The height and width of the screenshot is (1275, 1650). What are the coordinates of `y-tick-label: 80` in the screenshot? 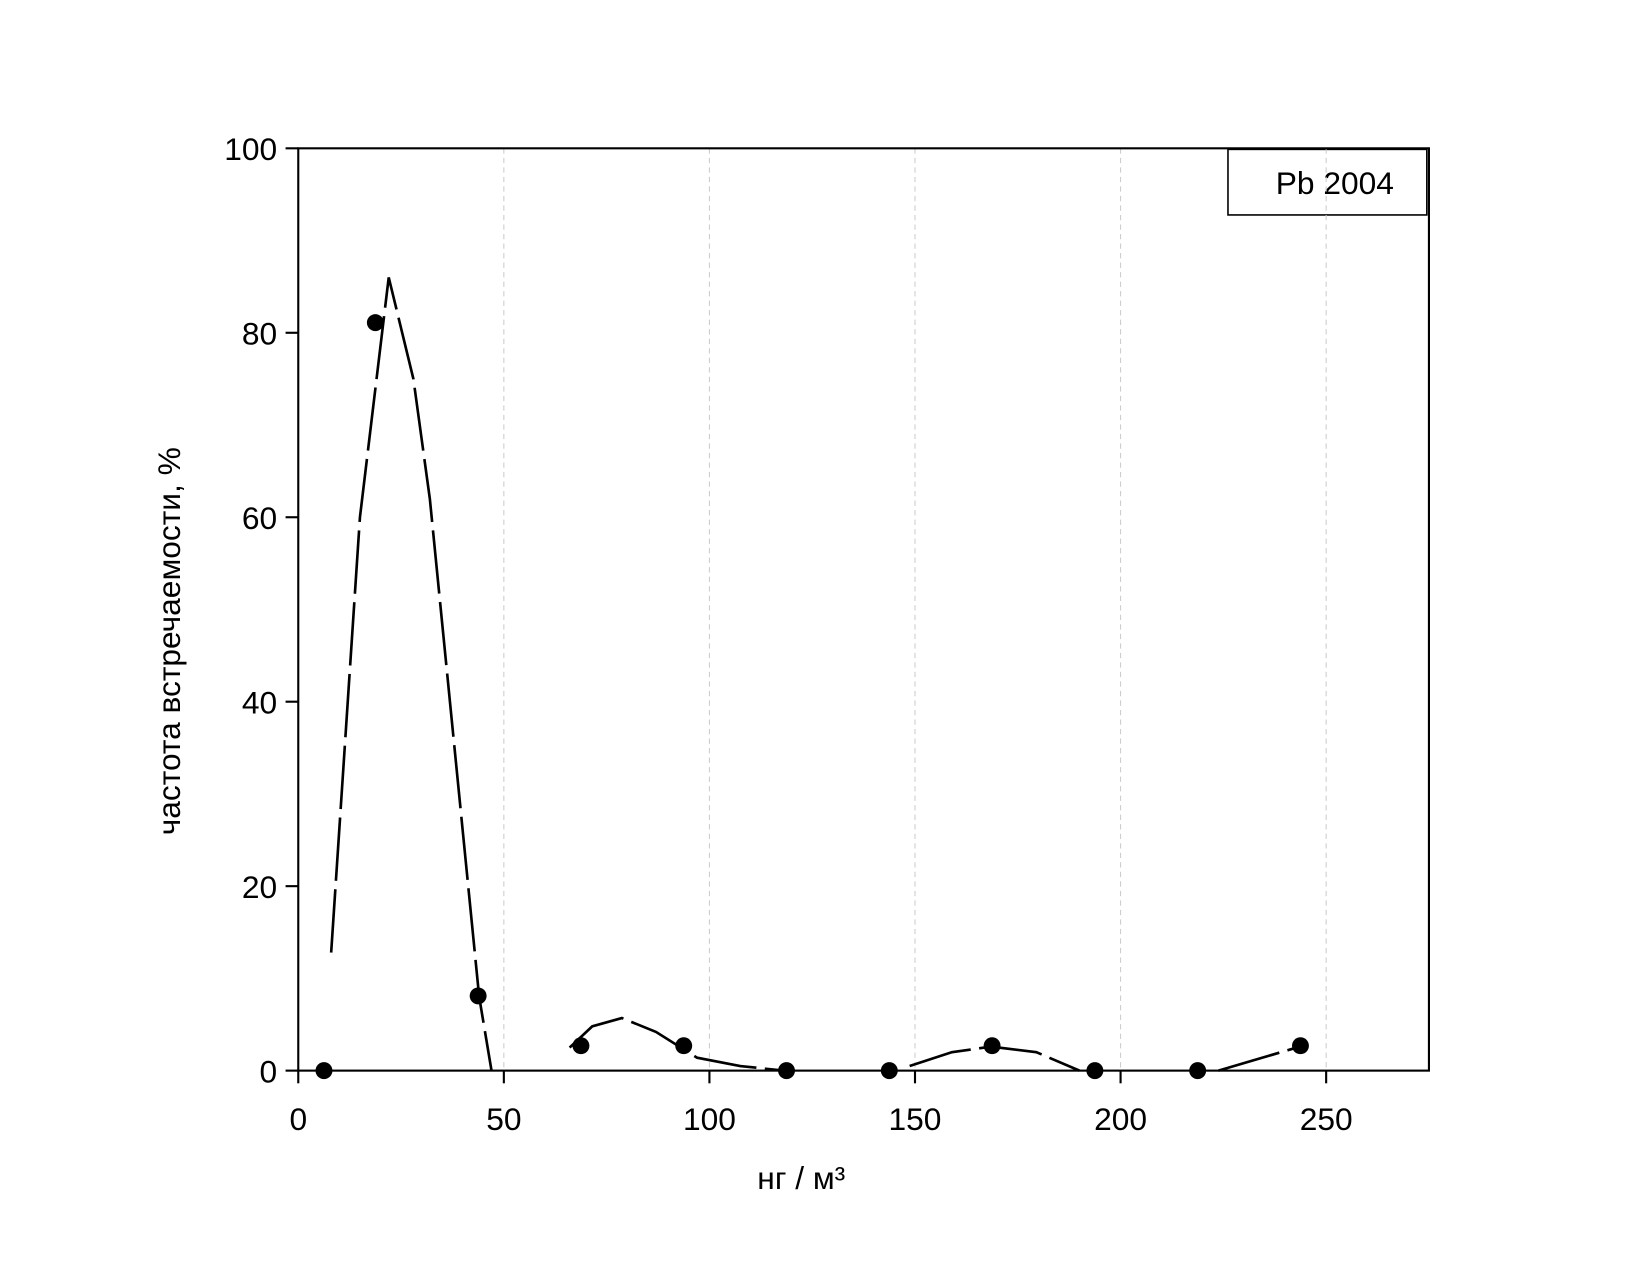 It's located at (259, 333).